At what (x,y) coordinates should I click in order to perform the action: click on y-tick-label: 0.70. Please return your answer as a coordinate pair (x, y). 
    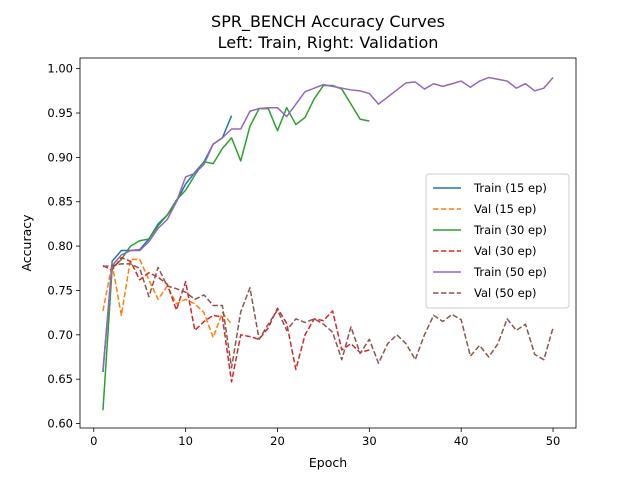
    Looking at the image, I should click on (60, 335).